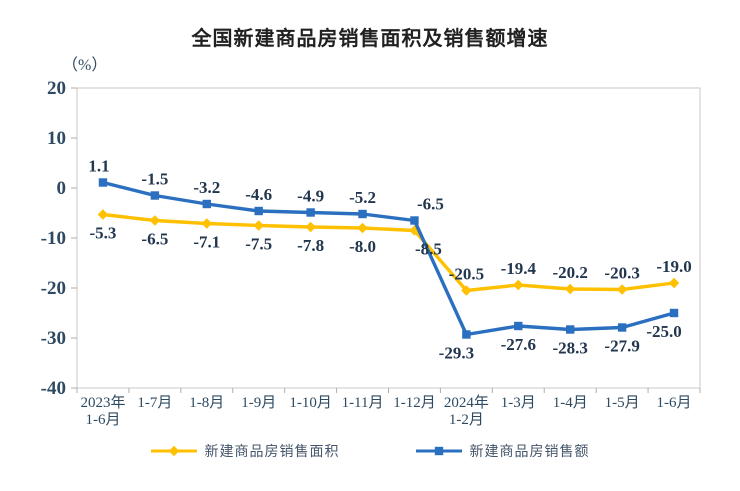 Image resolution: width=740 pixels, height=491 pixels. I want to click on legend-diamond-marker-icon, so click(173, 451).